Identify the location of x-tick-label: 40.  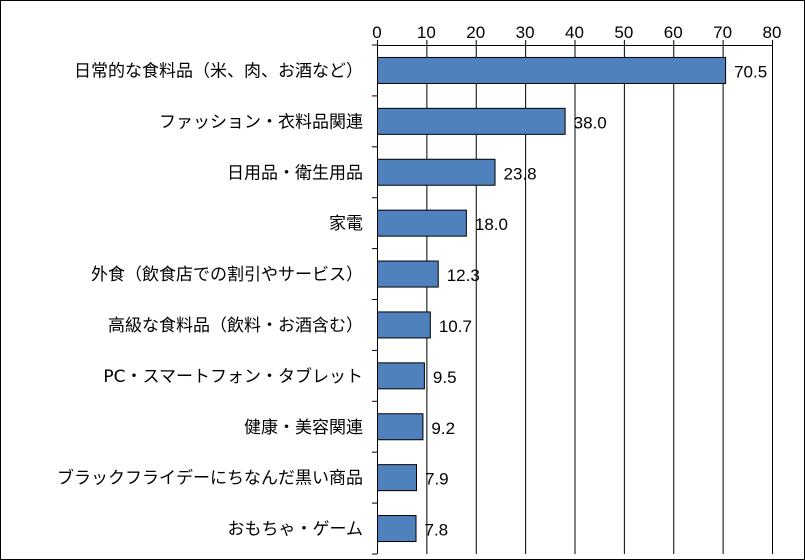
(574, 32).